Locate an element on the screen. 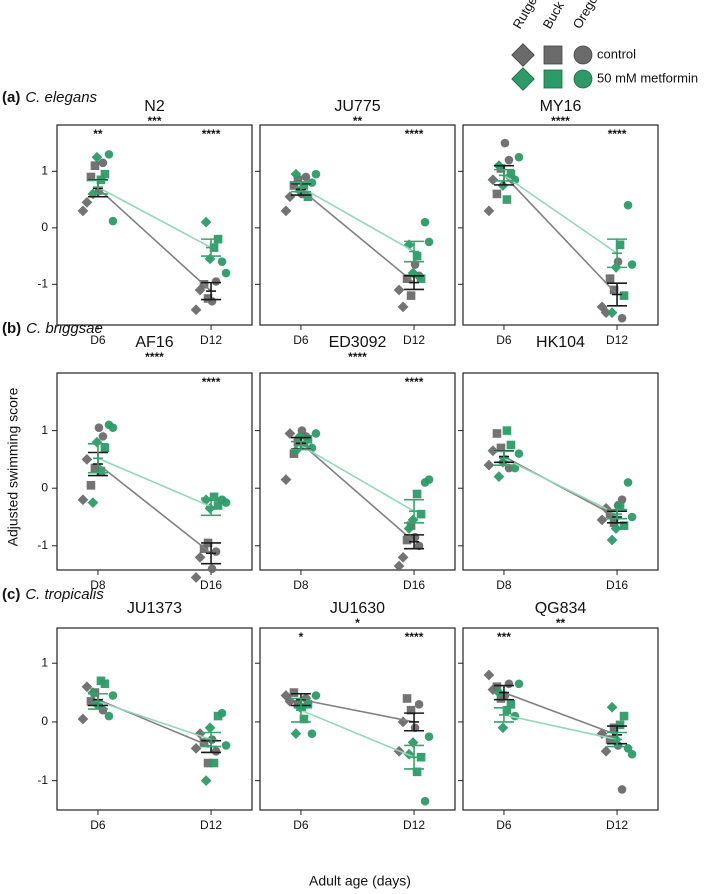  x-tick-label: D12 is located at coordinates (617, 825).